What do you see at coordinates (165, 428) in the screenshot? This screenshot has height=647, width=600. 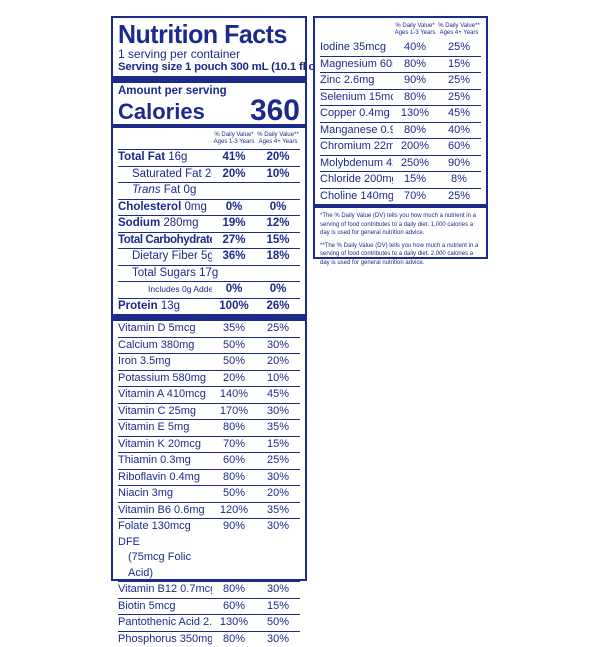 I see `vitamin-name: Vitamin E 5mg` at bounding box center [165, 428].